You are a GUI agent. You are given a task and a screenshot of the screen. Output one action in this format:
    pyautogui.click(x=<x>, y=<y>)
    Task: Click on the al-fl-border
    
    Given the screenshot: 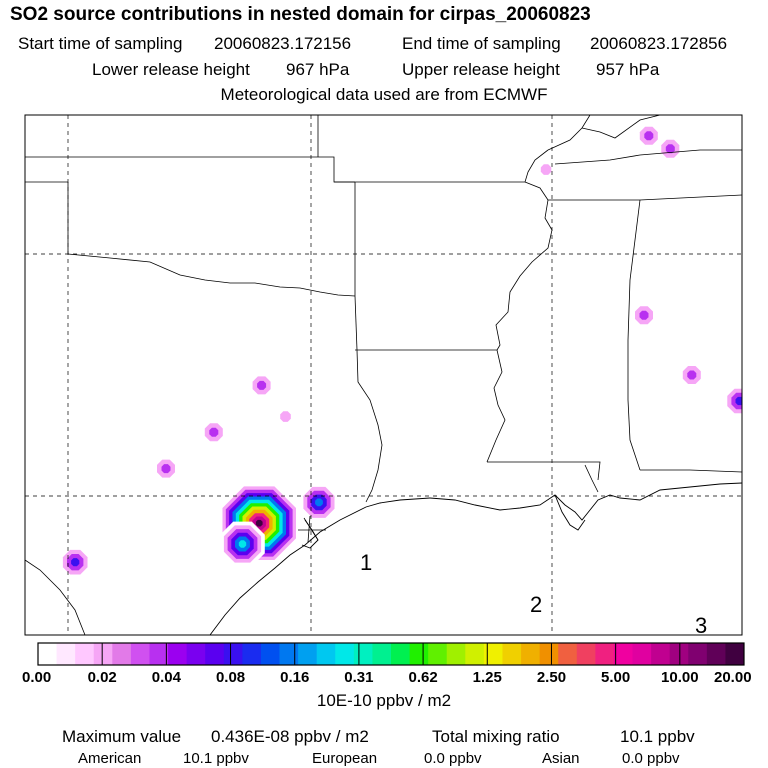 What is the action you would take?
    pyautogui.click(x=691, y=471)
    